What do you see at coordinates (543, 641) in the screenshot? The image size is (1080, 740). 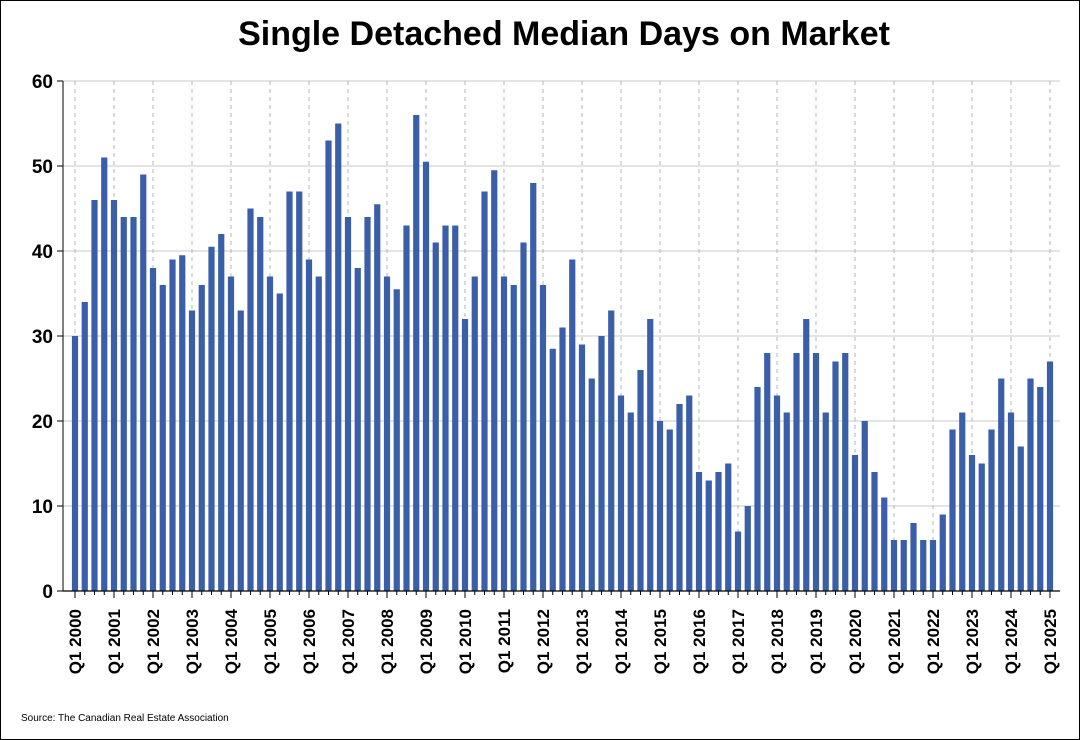 I see `x-tick-label: Q1 2012` at bounding box center [543, 641].